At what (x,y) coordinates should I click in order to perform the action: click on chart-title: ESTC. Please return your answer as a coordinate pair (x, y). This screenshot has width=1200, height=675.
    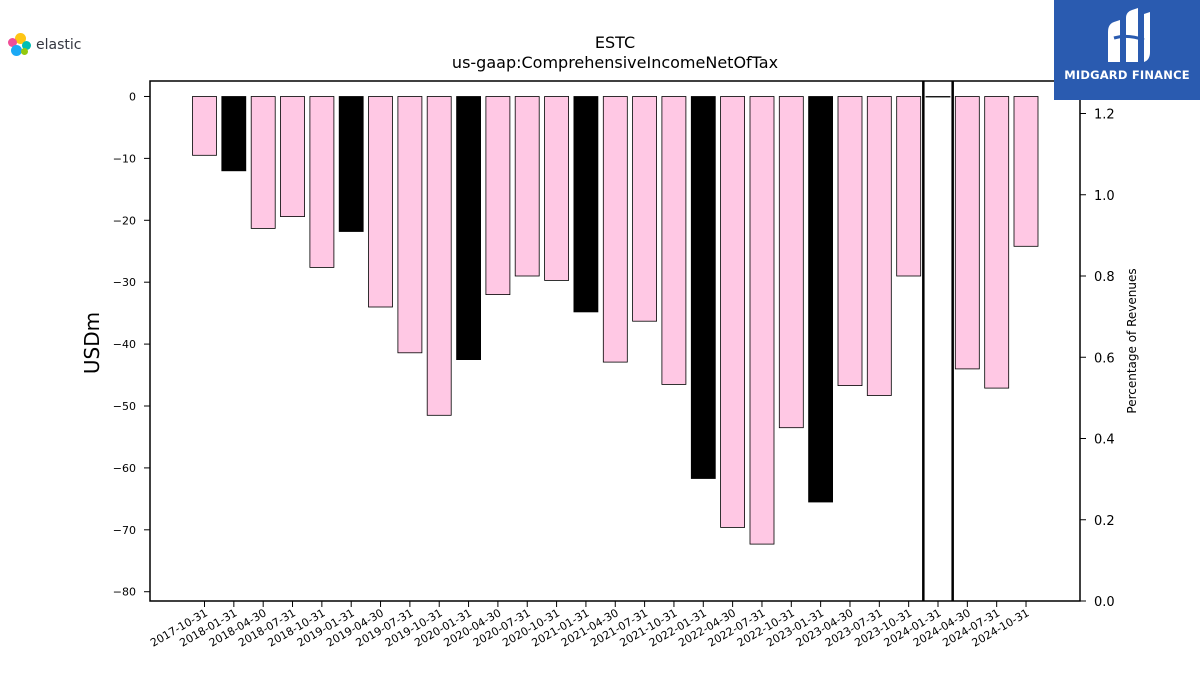
    Looking at the image, I should click on (615, 42).